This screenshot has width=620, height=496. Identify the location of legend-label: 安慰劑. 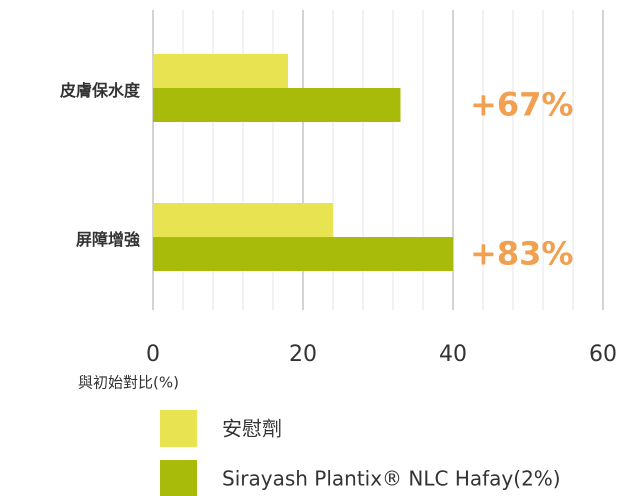
(252, 429).